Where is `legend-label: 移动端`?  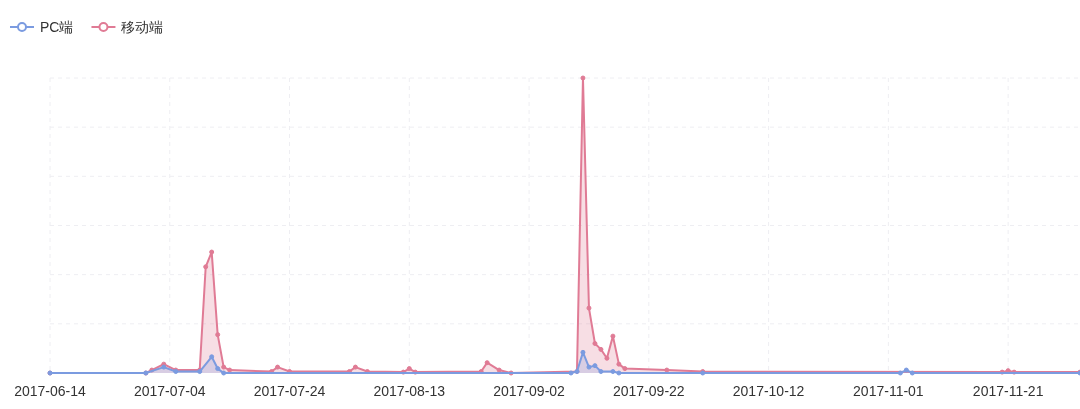
legend-label: 移动端 is located at coordinates (142, 27).